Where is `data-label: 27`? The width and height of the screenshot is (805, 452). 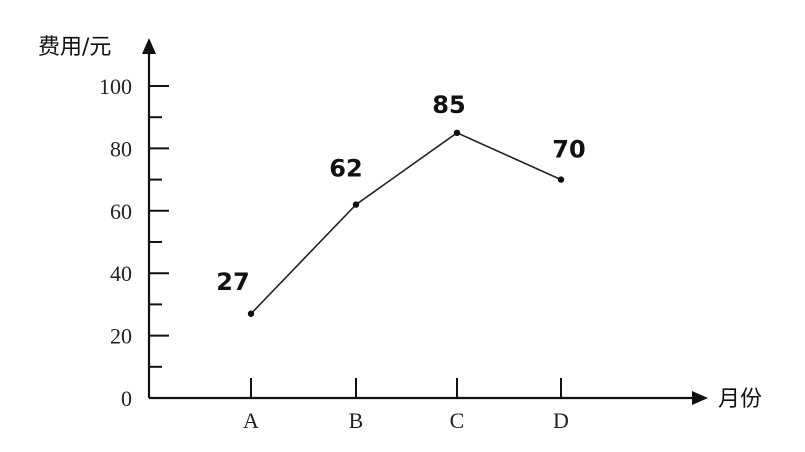 data-label: 27 is located at coordinates (232, 282).